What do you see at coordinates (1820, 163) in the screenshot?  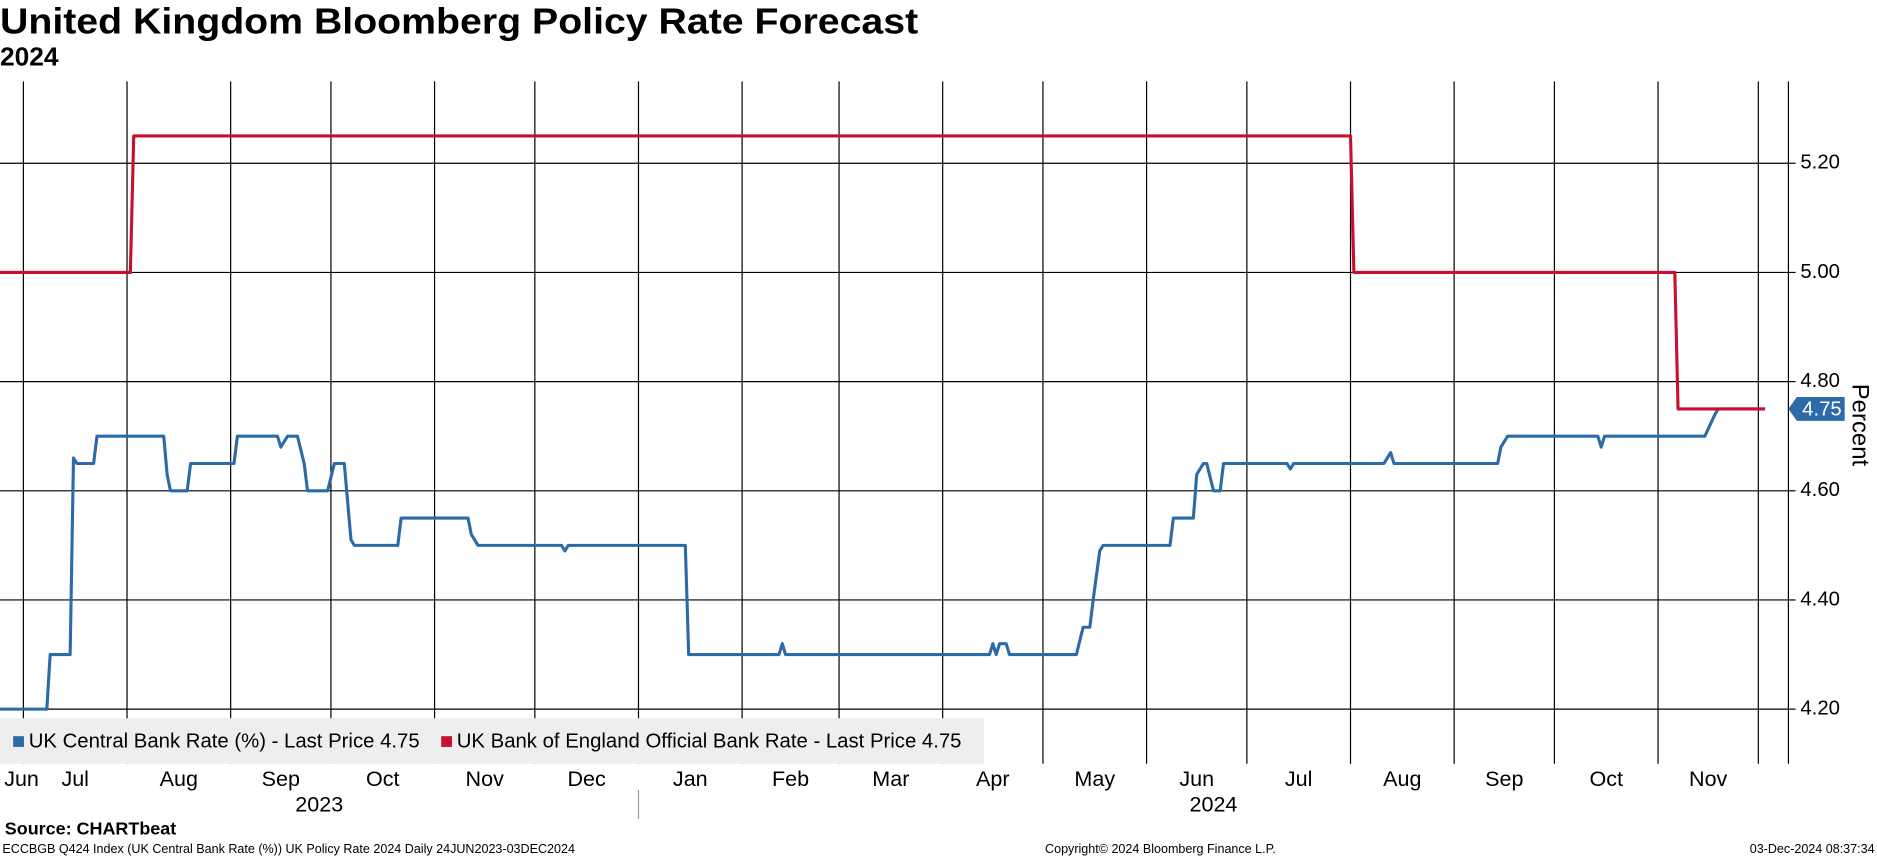 I see `y-tick-label: 5.20` at bounding box center [1820, 163].